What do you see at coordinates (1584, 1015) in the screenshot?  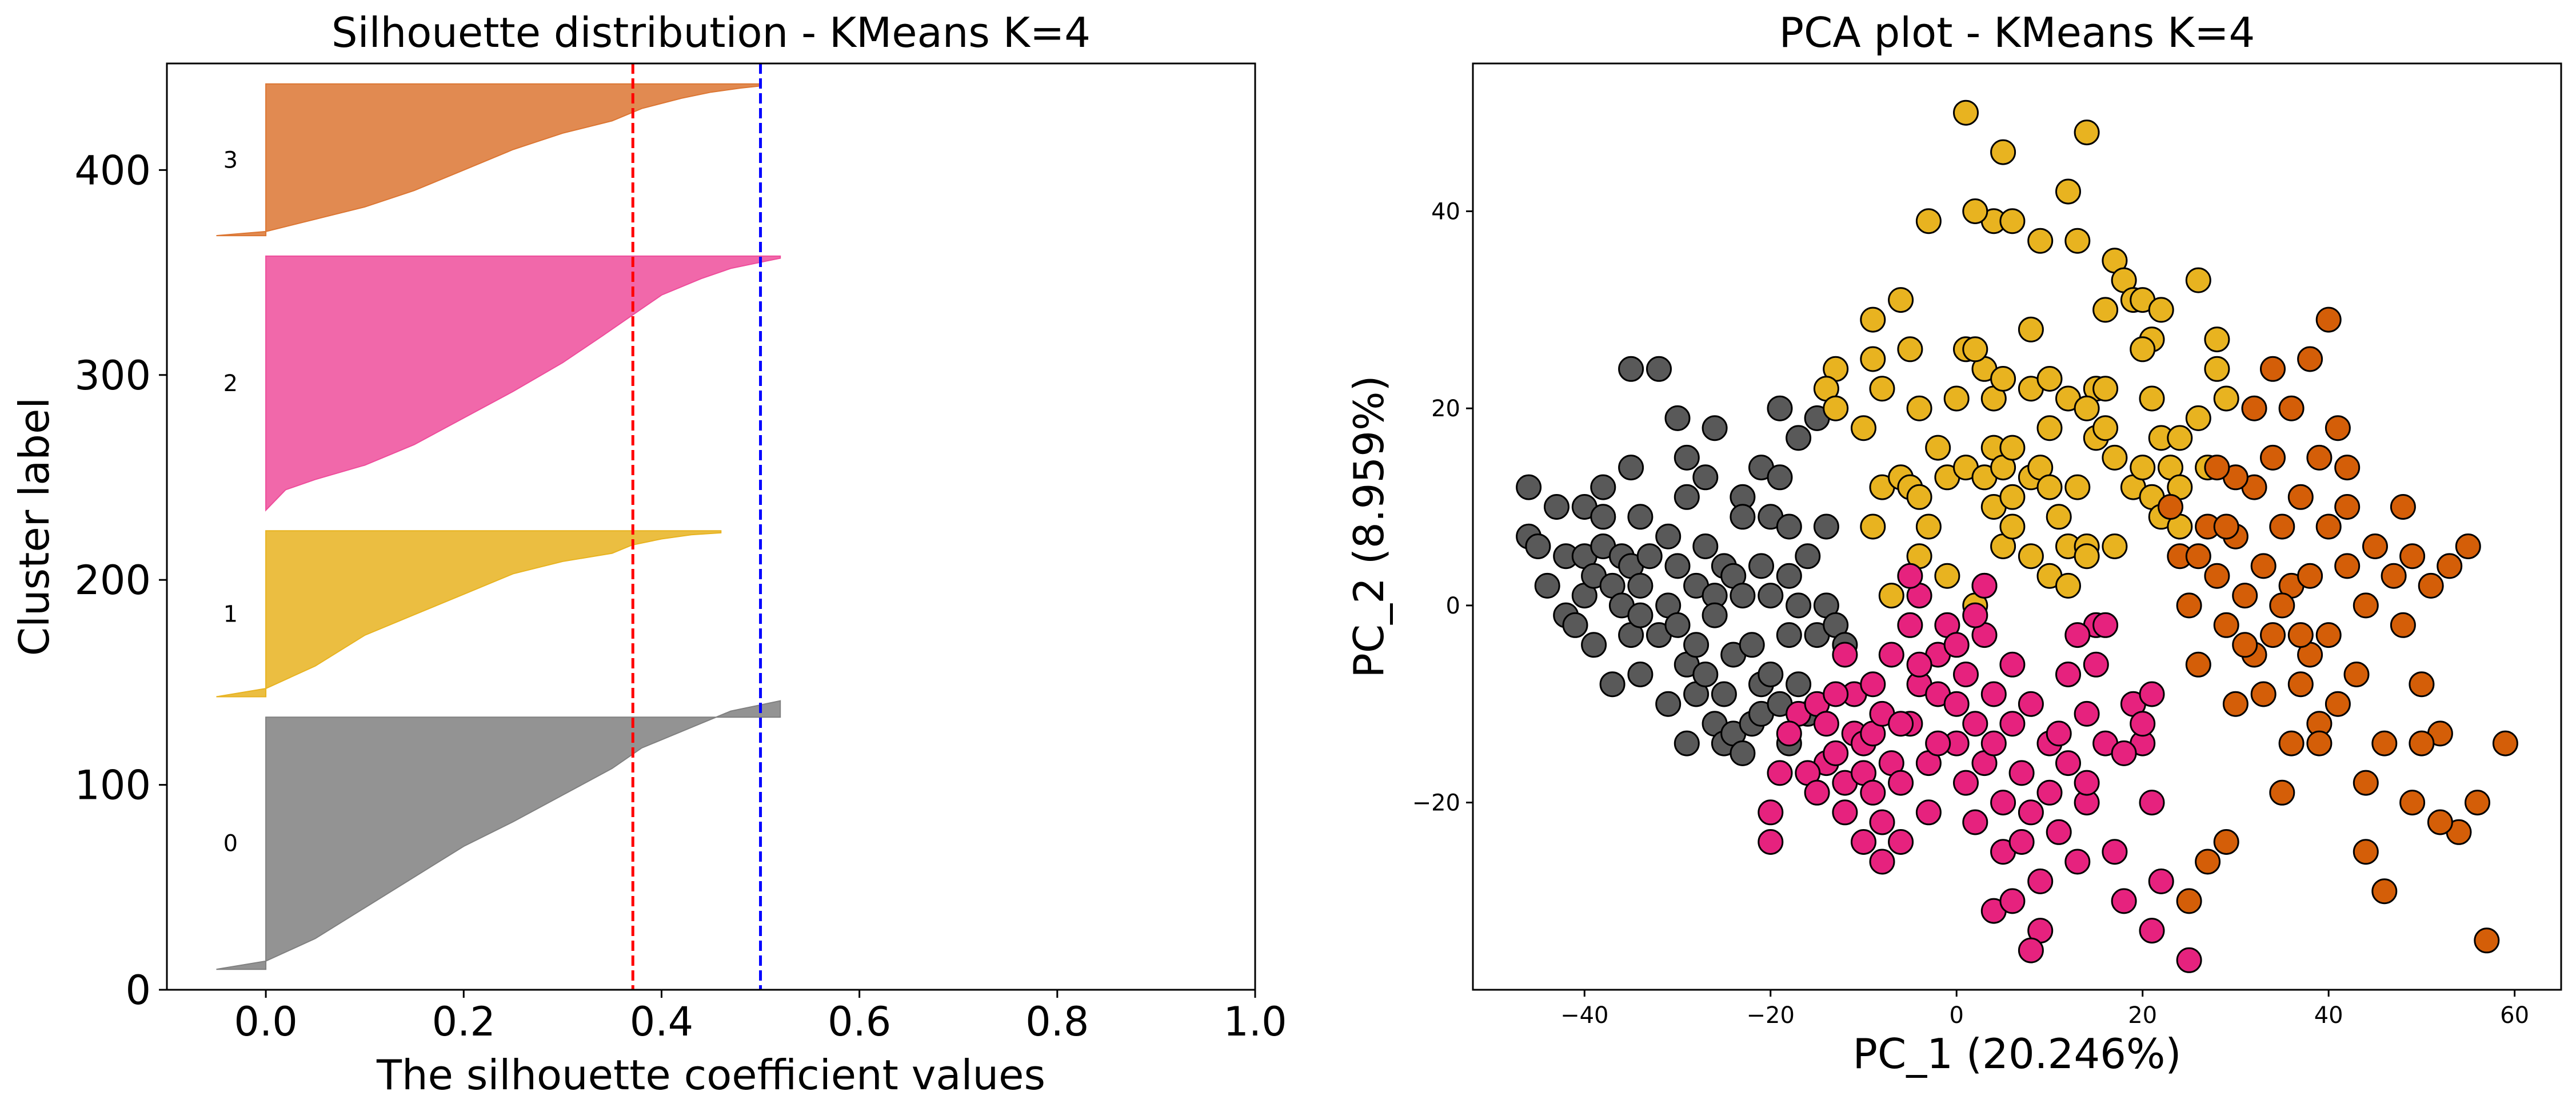 I see `pca-x-tick-label: −40` at bounding box center [1584, 1015].